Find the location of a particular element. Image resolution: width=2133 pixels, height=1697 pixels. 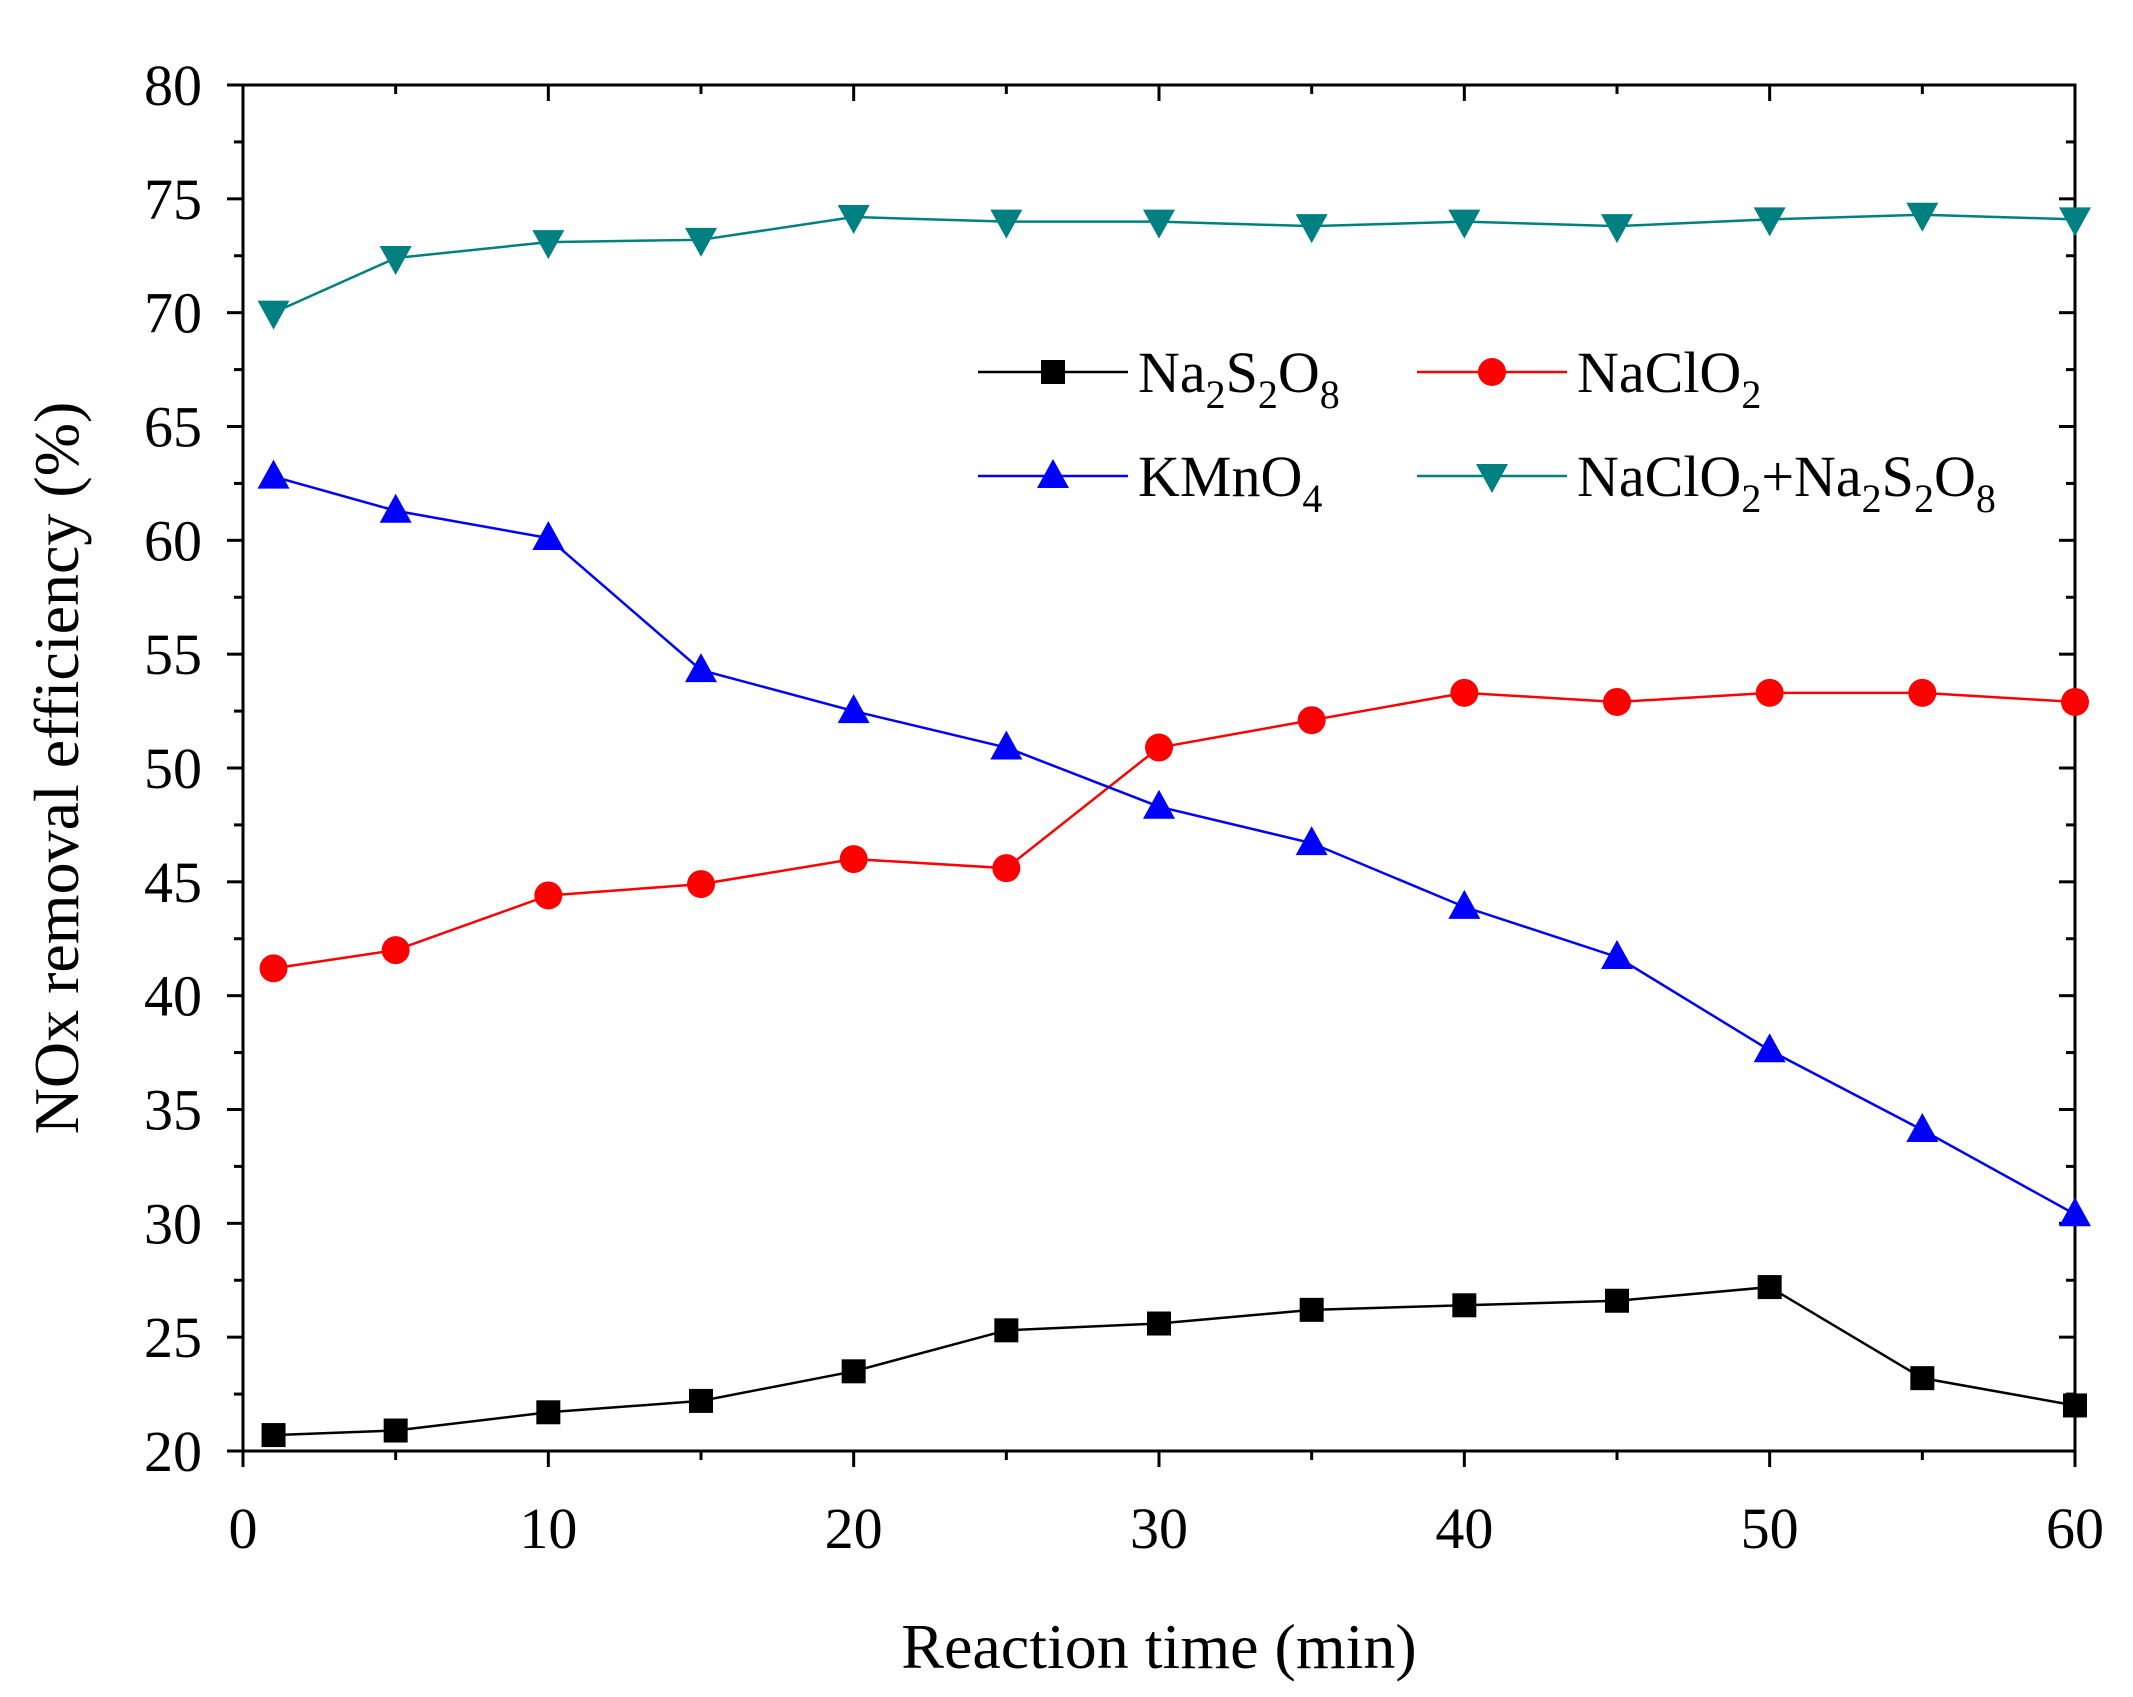

legend-label-part: +Na is located at coordinates (1811, 476).